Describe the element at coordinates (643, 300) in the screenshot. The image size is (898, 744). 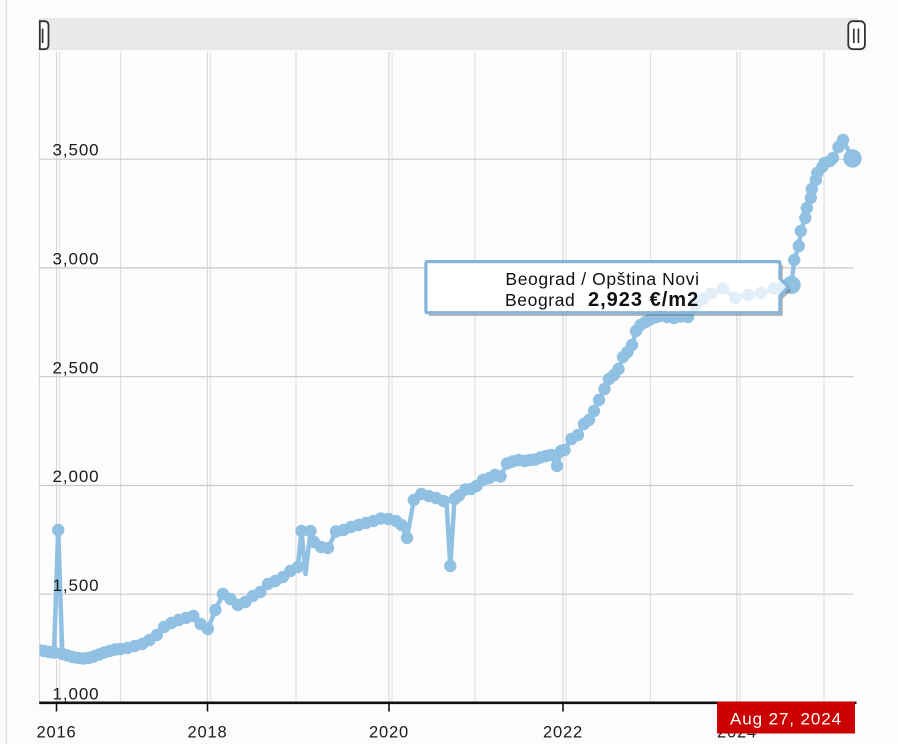
I see `svg-text: 2,923 €/m2` at that location.